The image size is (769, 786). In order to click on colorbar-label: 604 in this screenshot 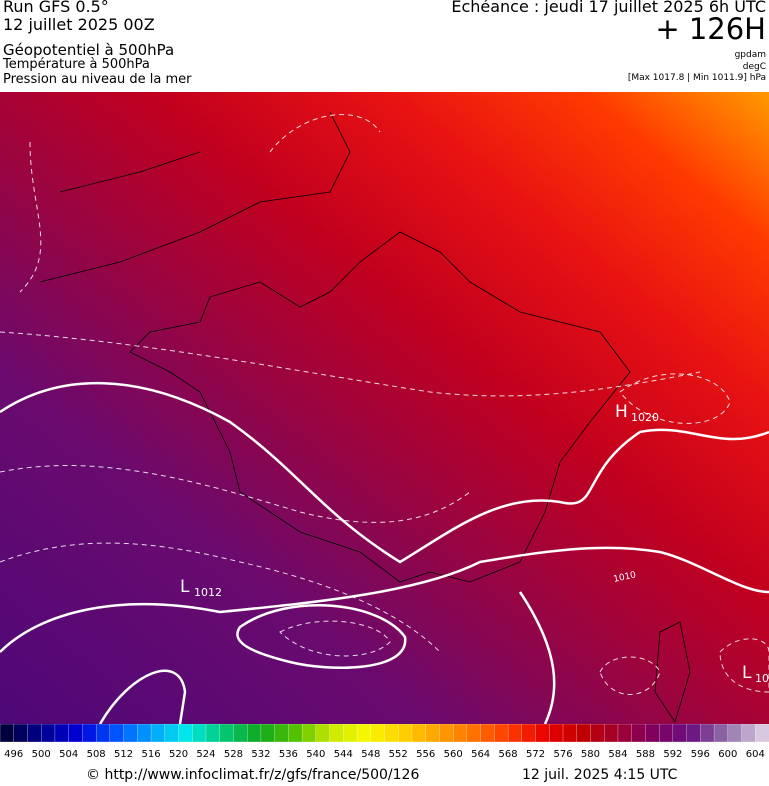, I will do `click(755, 754)`.